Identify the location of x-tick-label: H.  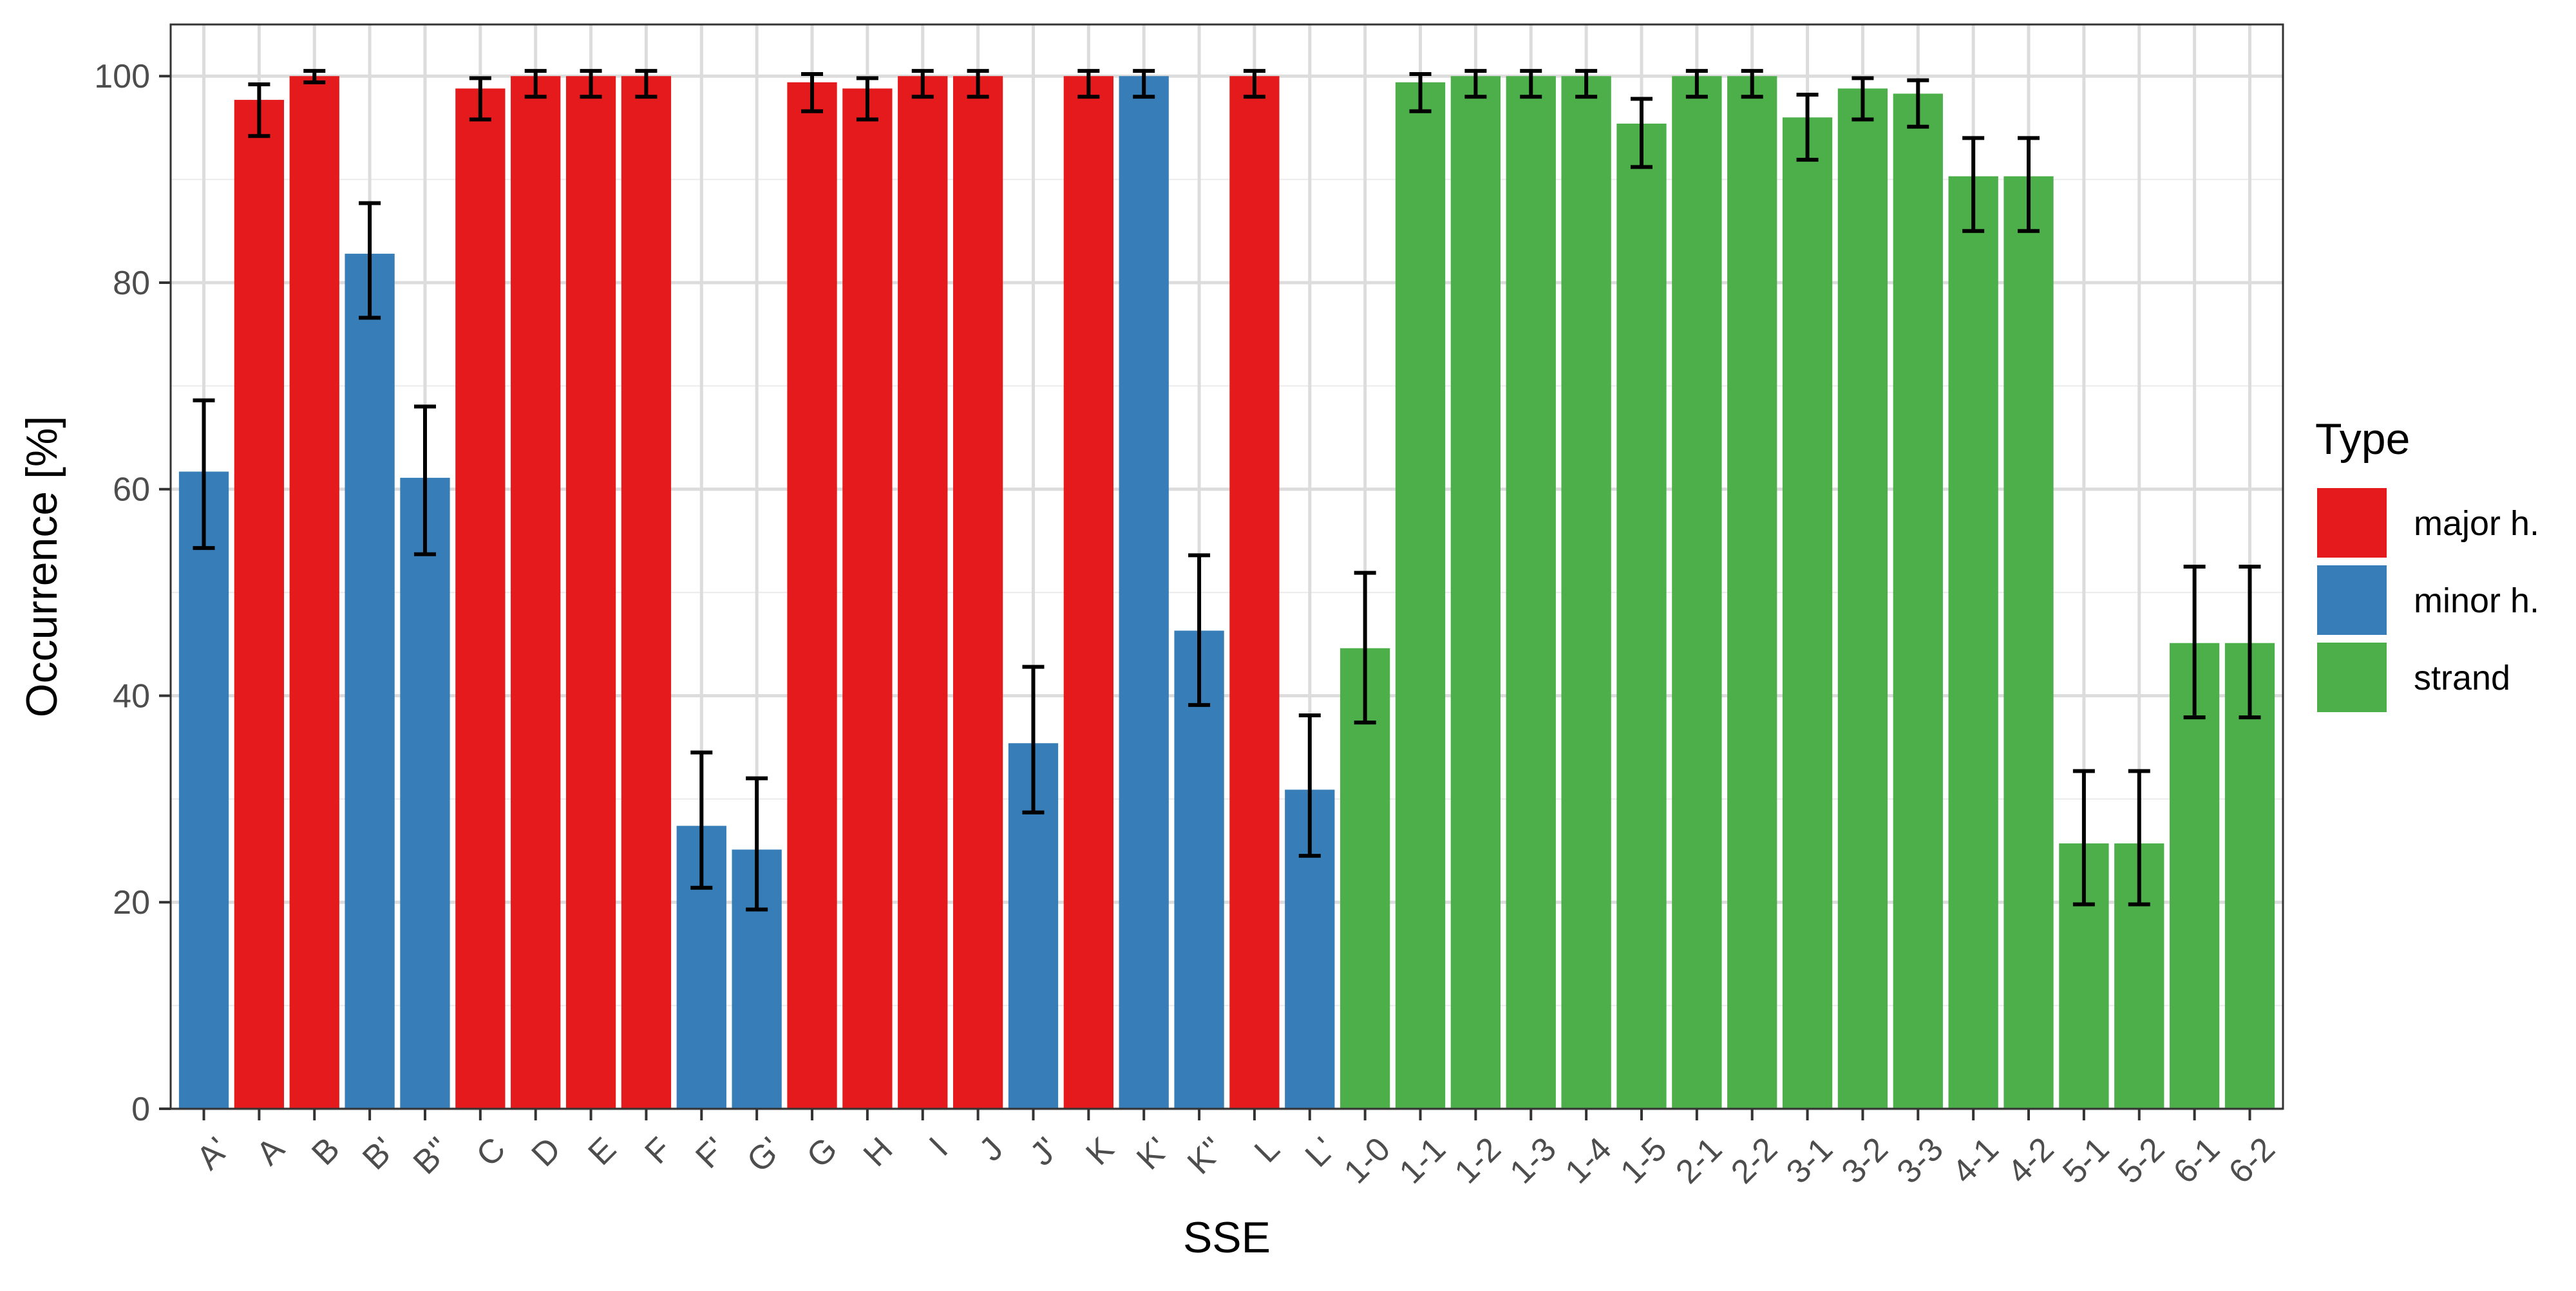
(878, 1152).